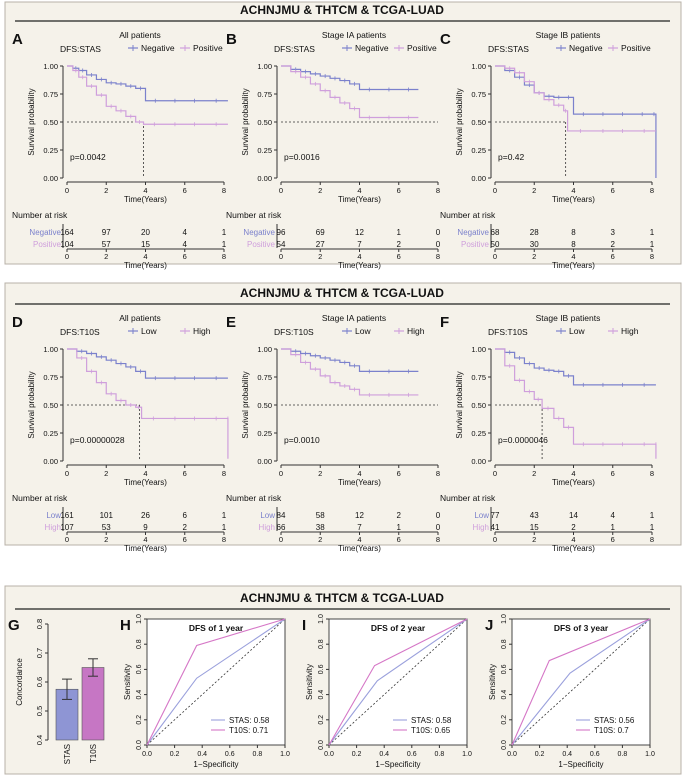 The image size is (685, 784). What do you see at coordinates (320, 515) in the screenshot?
I see `risk-cell: 58` at bounding box center [320, 515].